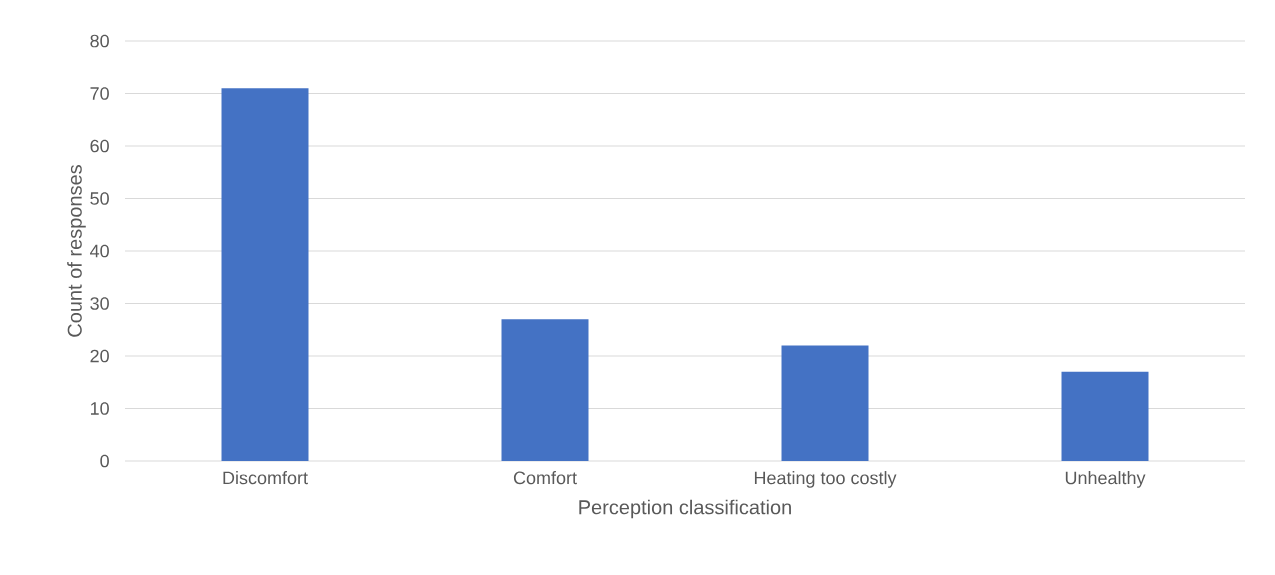  Describe the element at coordinates (1105, 479) in the screenshot. I see `x-tick-label: Unhealthy` at that location.